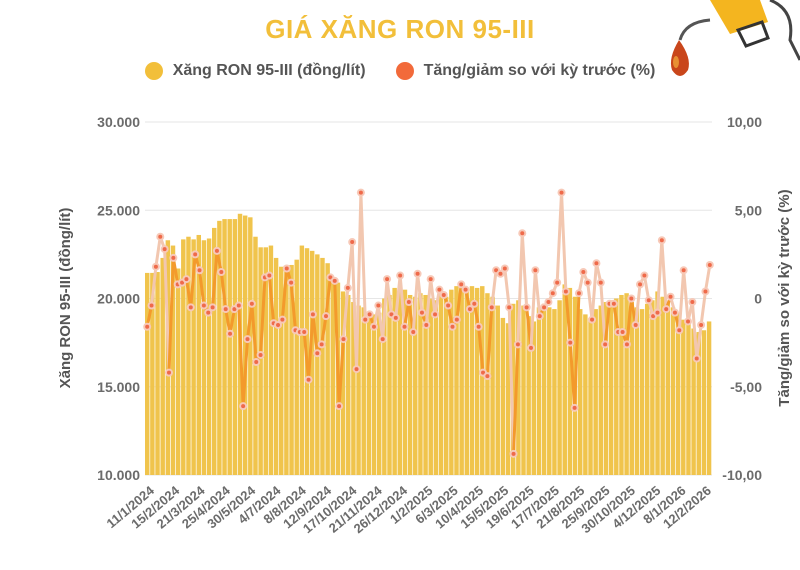 The height and width of the screenshot is (570, 800). I want to click on legend-item-change: Tăng/giảm so với kỳ trước (%), so click(525, 71).